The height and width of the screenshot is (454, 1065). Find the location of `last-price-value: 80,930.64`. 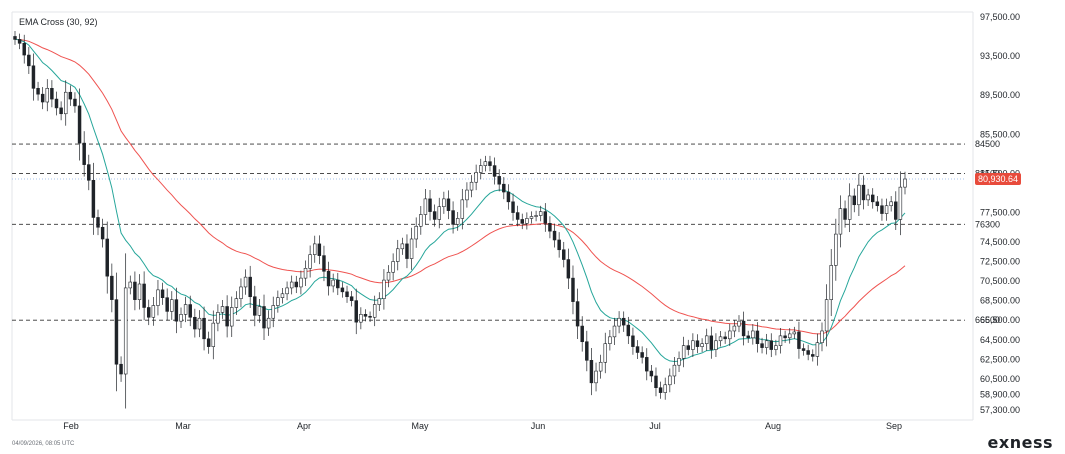

last-price-value: 80,930.64 is located at coordinates (998, 179).